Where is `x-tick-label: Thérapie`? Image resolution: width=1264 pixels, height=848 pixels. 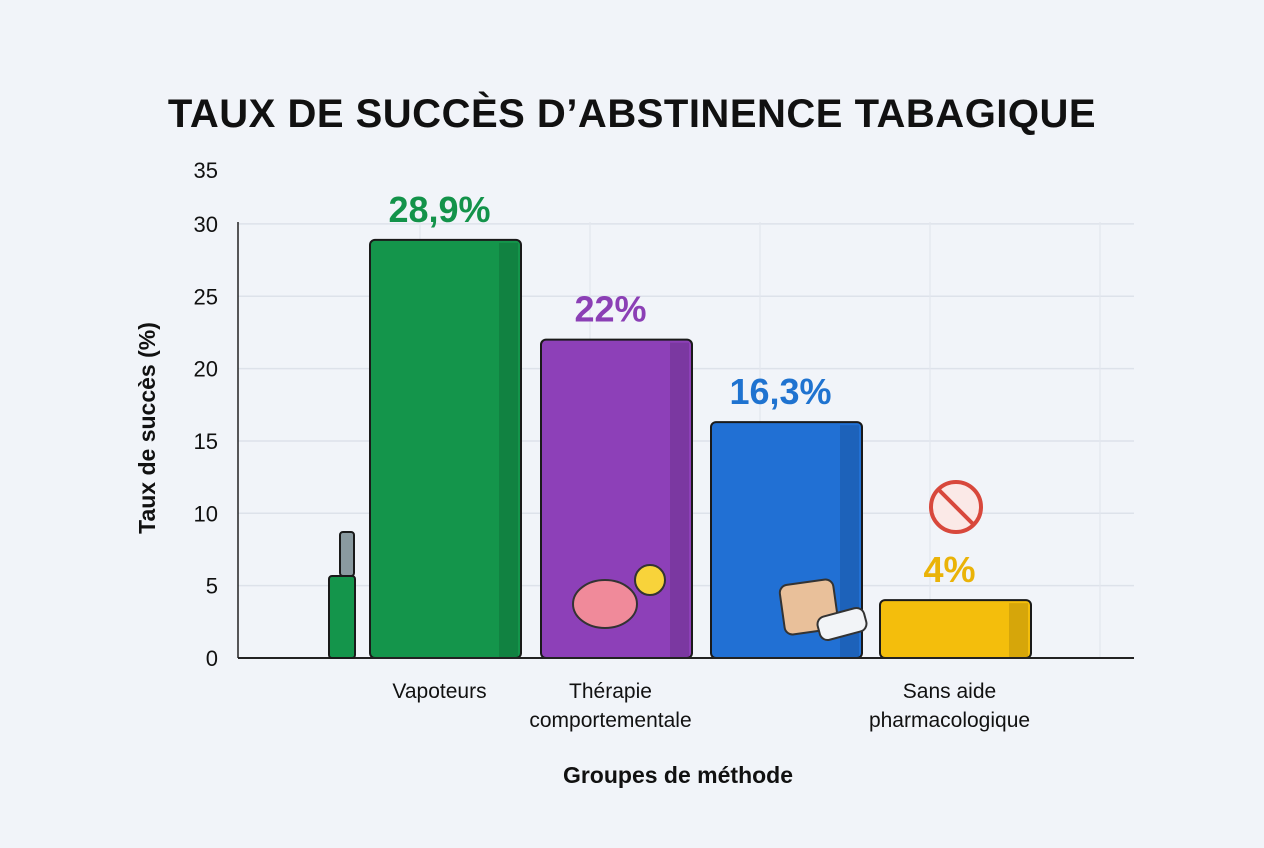
x-tick-label: Thérapie is located at coordinates (610, 691).